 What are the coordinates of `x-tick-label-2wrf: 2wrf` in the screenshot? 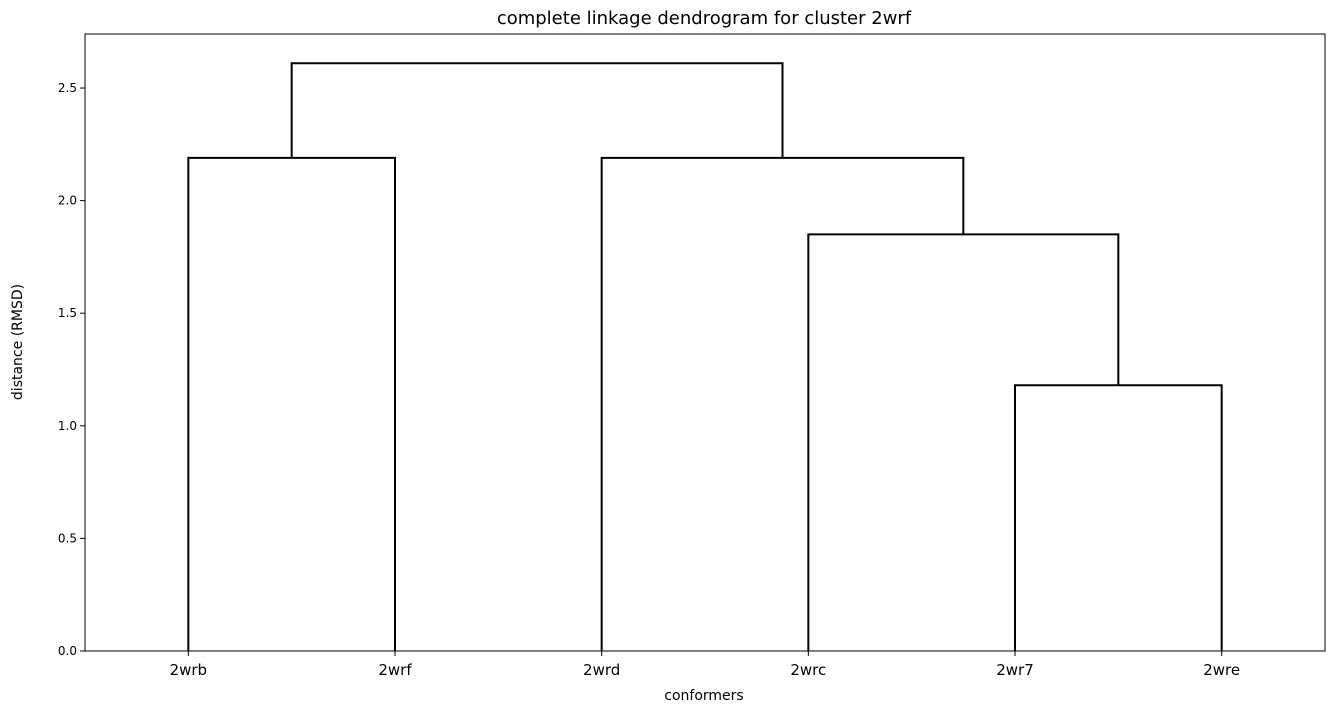 It's located at (395, 670).